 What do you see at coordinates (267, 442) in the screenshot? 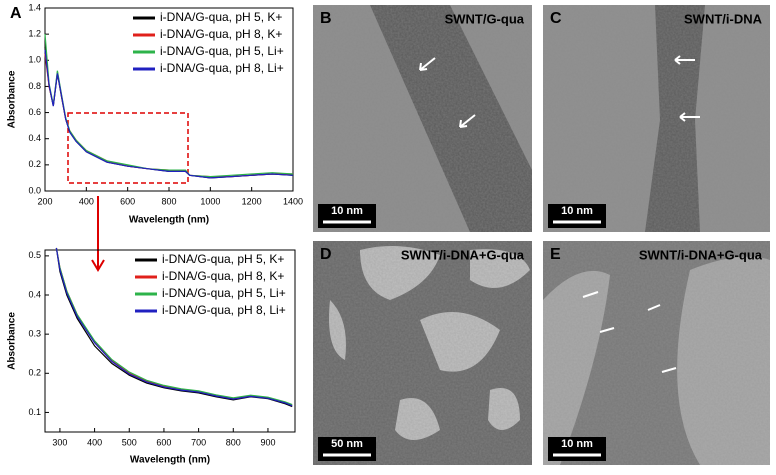
I see `x-tick-label: 900` at bounding box center [267, 442].